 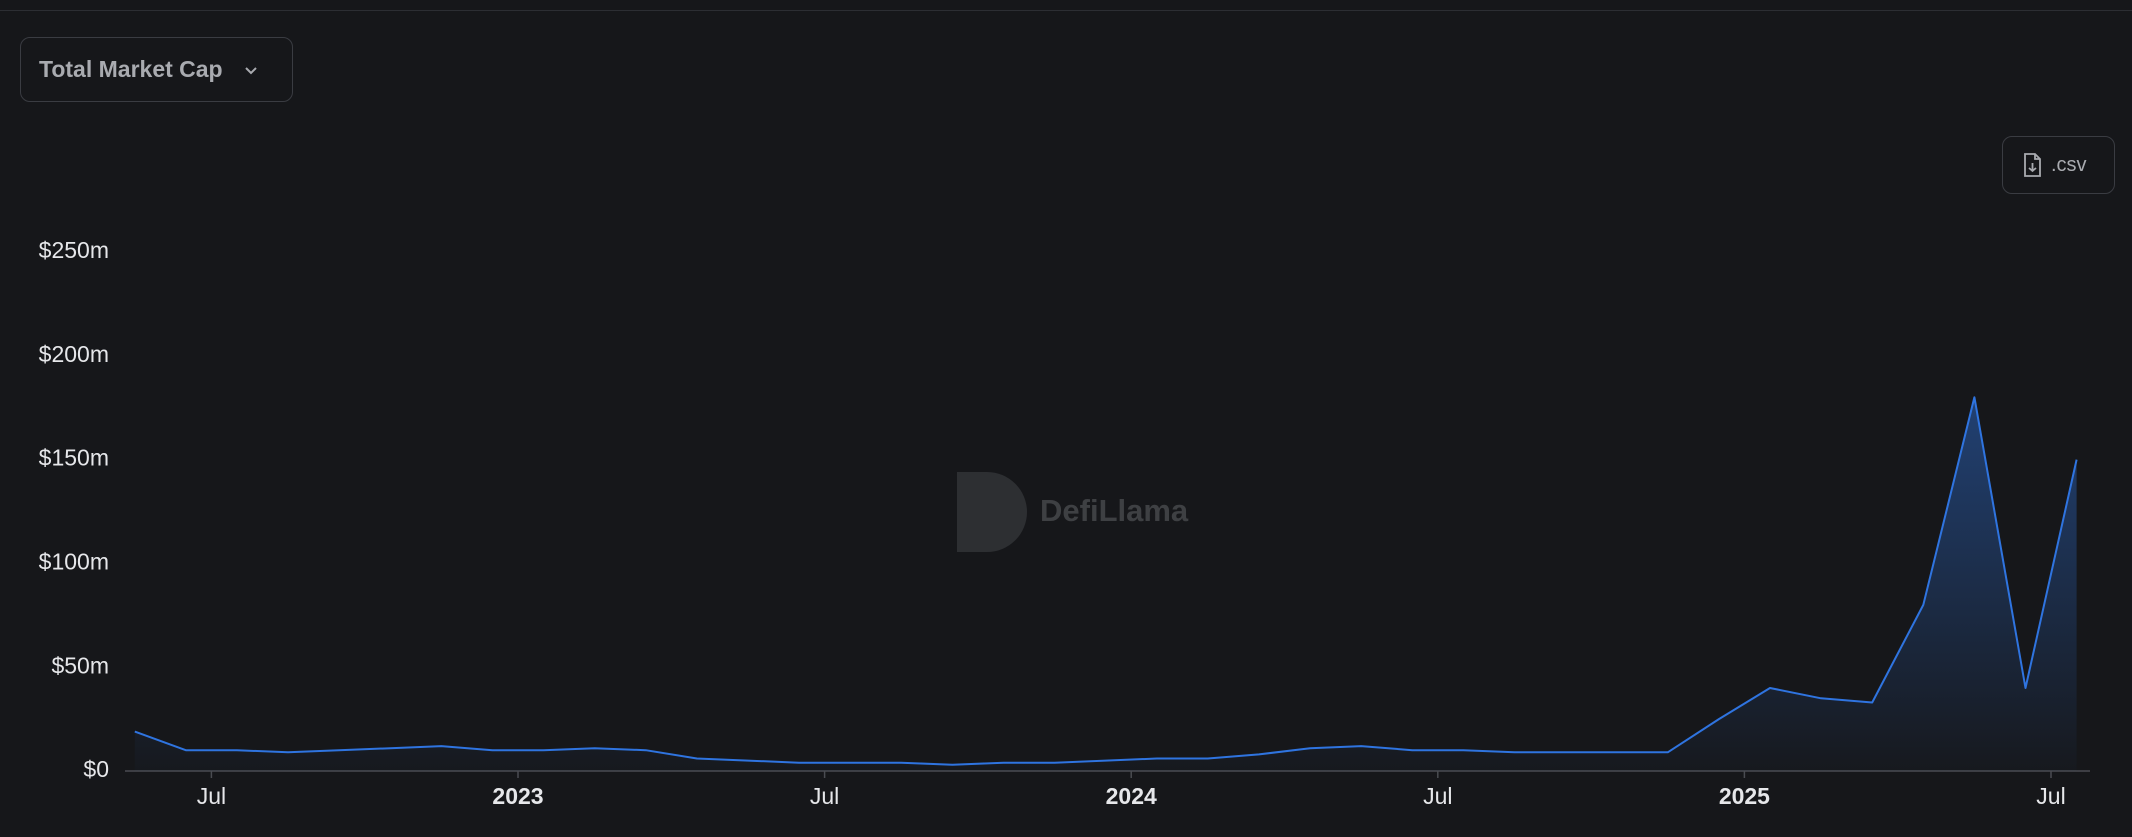 What do you see at coordinates (2032, 165) in the screenshot?
I see `file-icon` at bounding box center [2032, 165].